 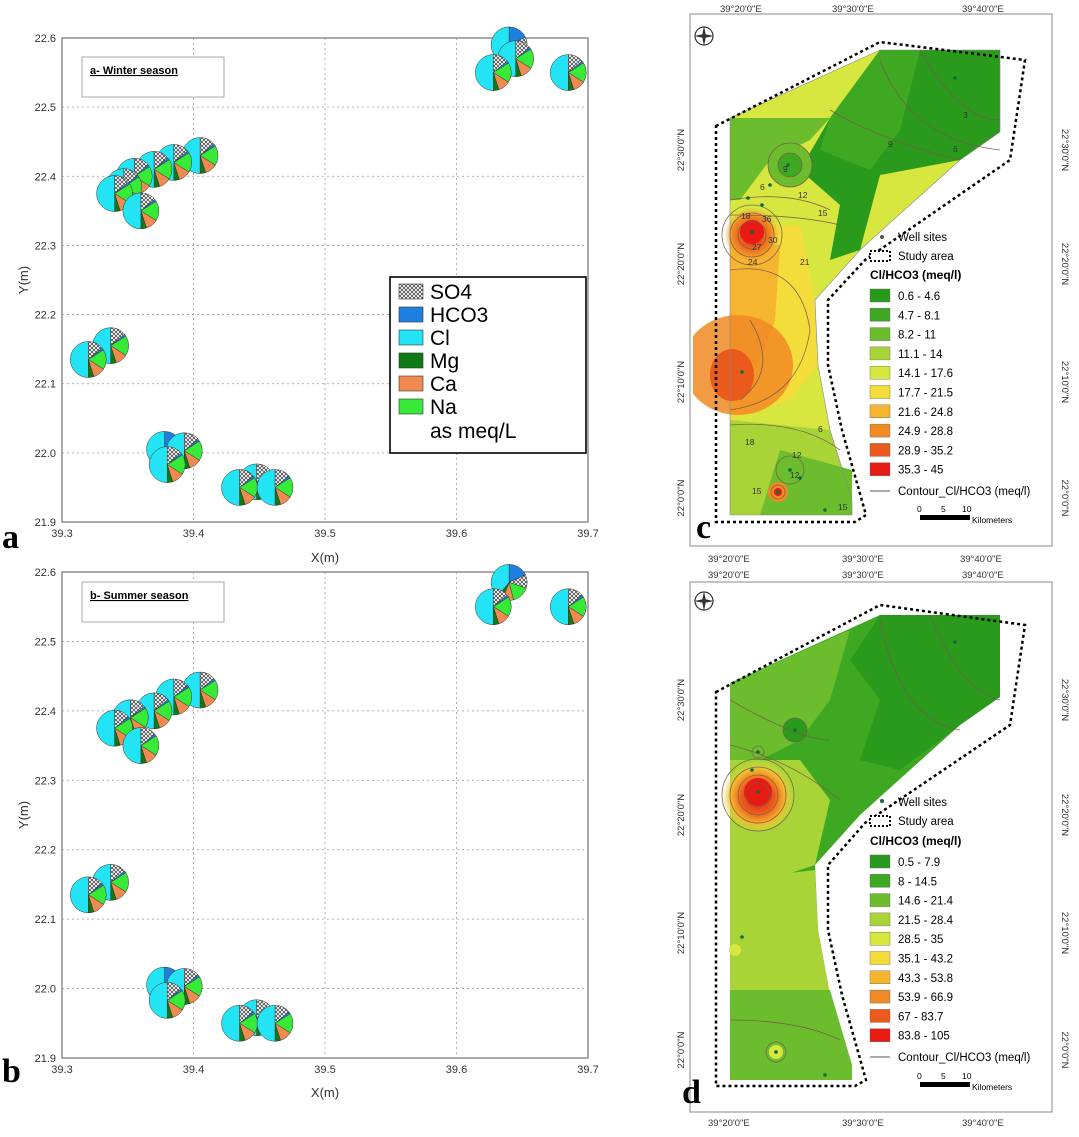 What do you see at coordinates (865, 282) in the screenshot?
I see `map-edge-c` at bounding box center [865, 282].